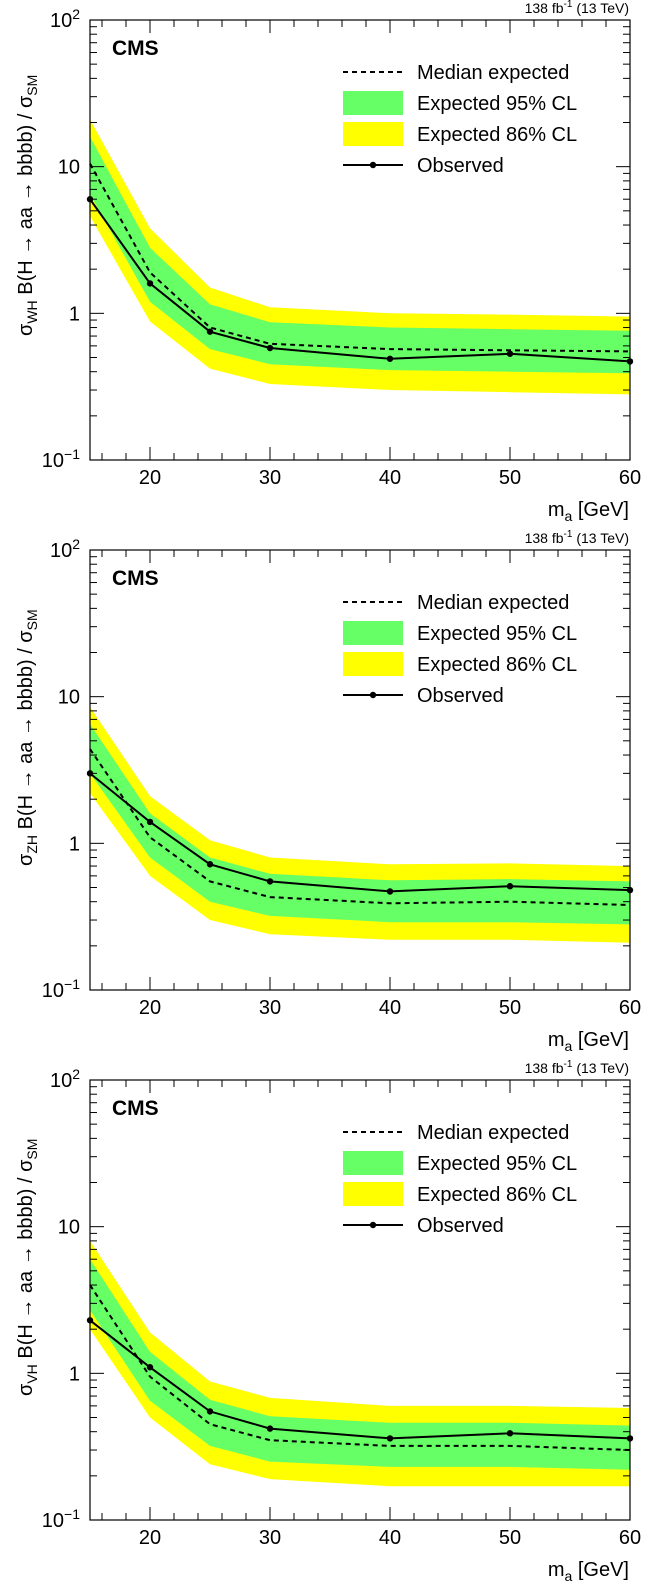 The height and width of the screenshot is (1590, 653). Describe the element at coordinates (27, 1267) in the screenshot. I see `y-axis-label: σVH B(H → aa → bbbb) / σSM` at that location.